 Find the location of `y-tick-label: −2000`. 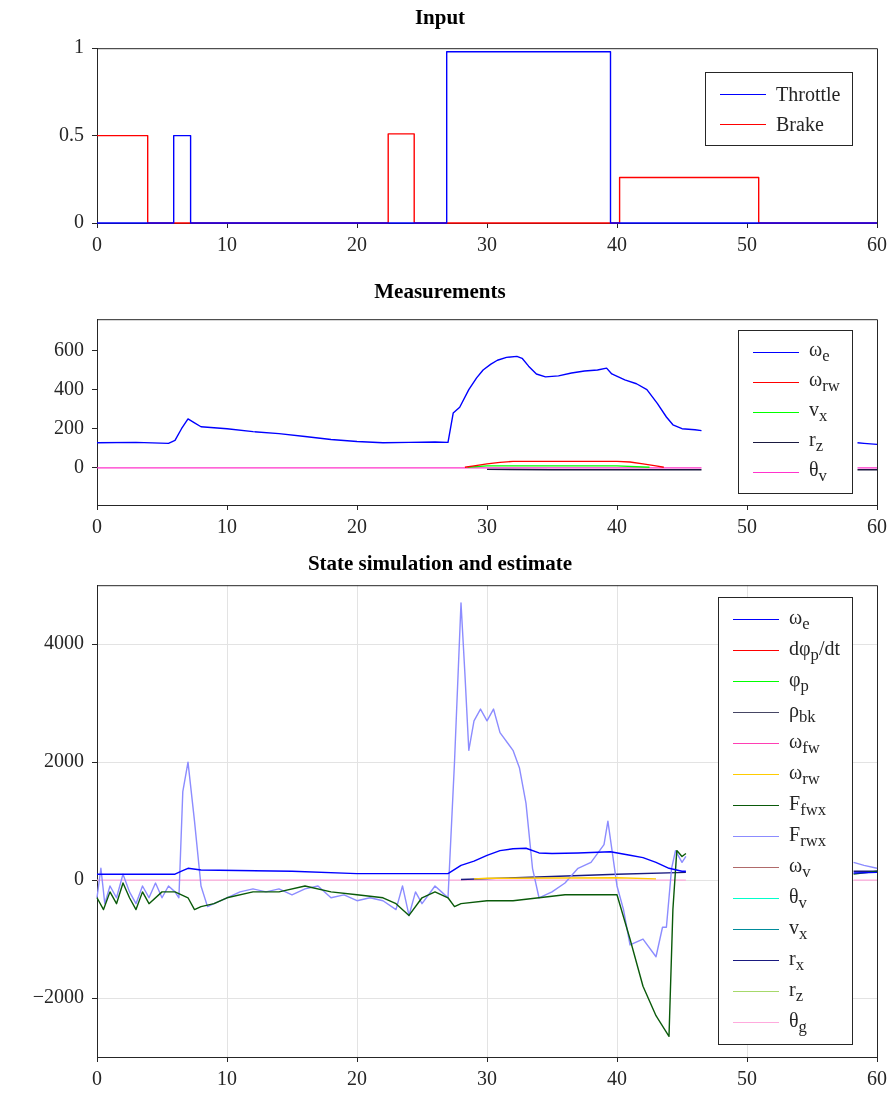

y-tick-label: −2000 is located at coordinates (58, 996).